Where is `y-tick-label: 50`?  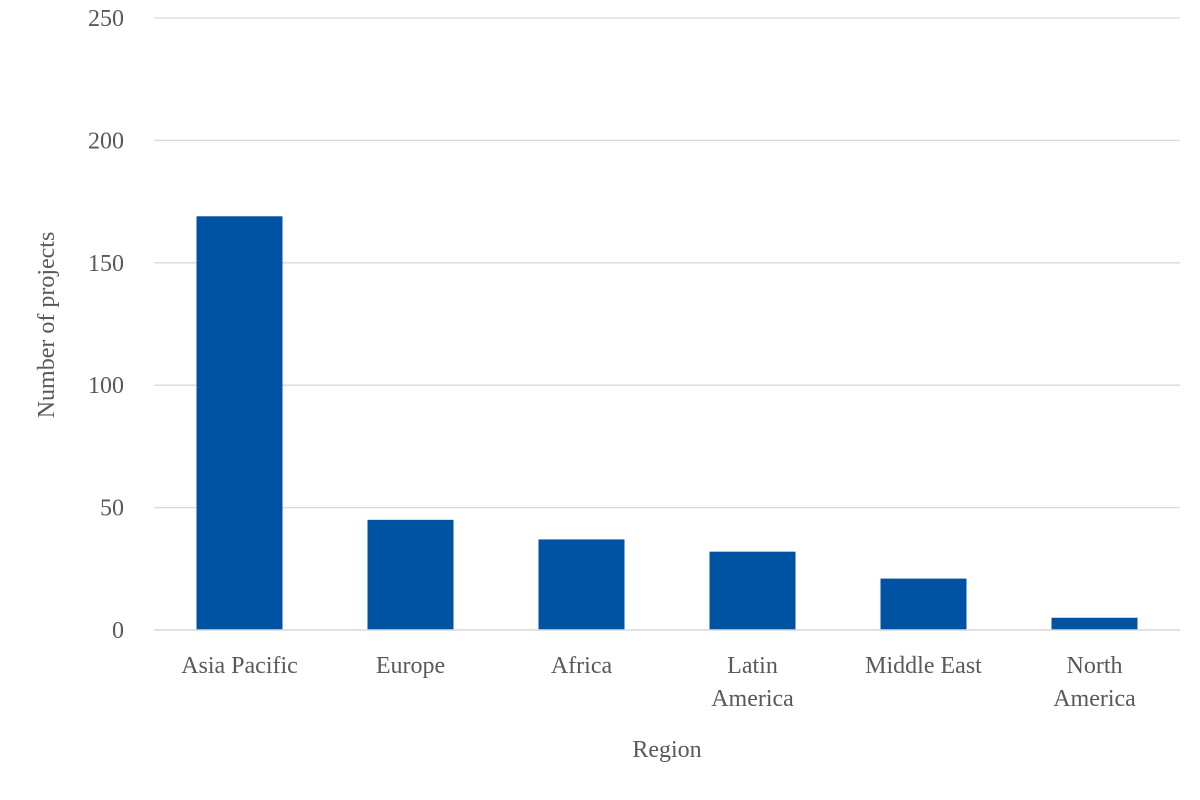 y-tick-label: 50 is located at coordinates (112, 509).